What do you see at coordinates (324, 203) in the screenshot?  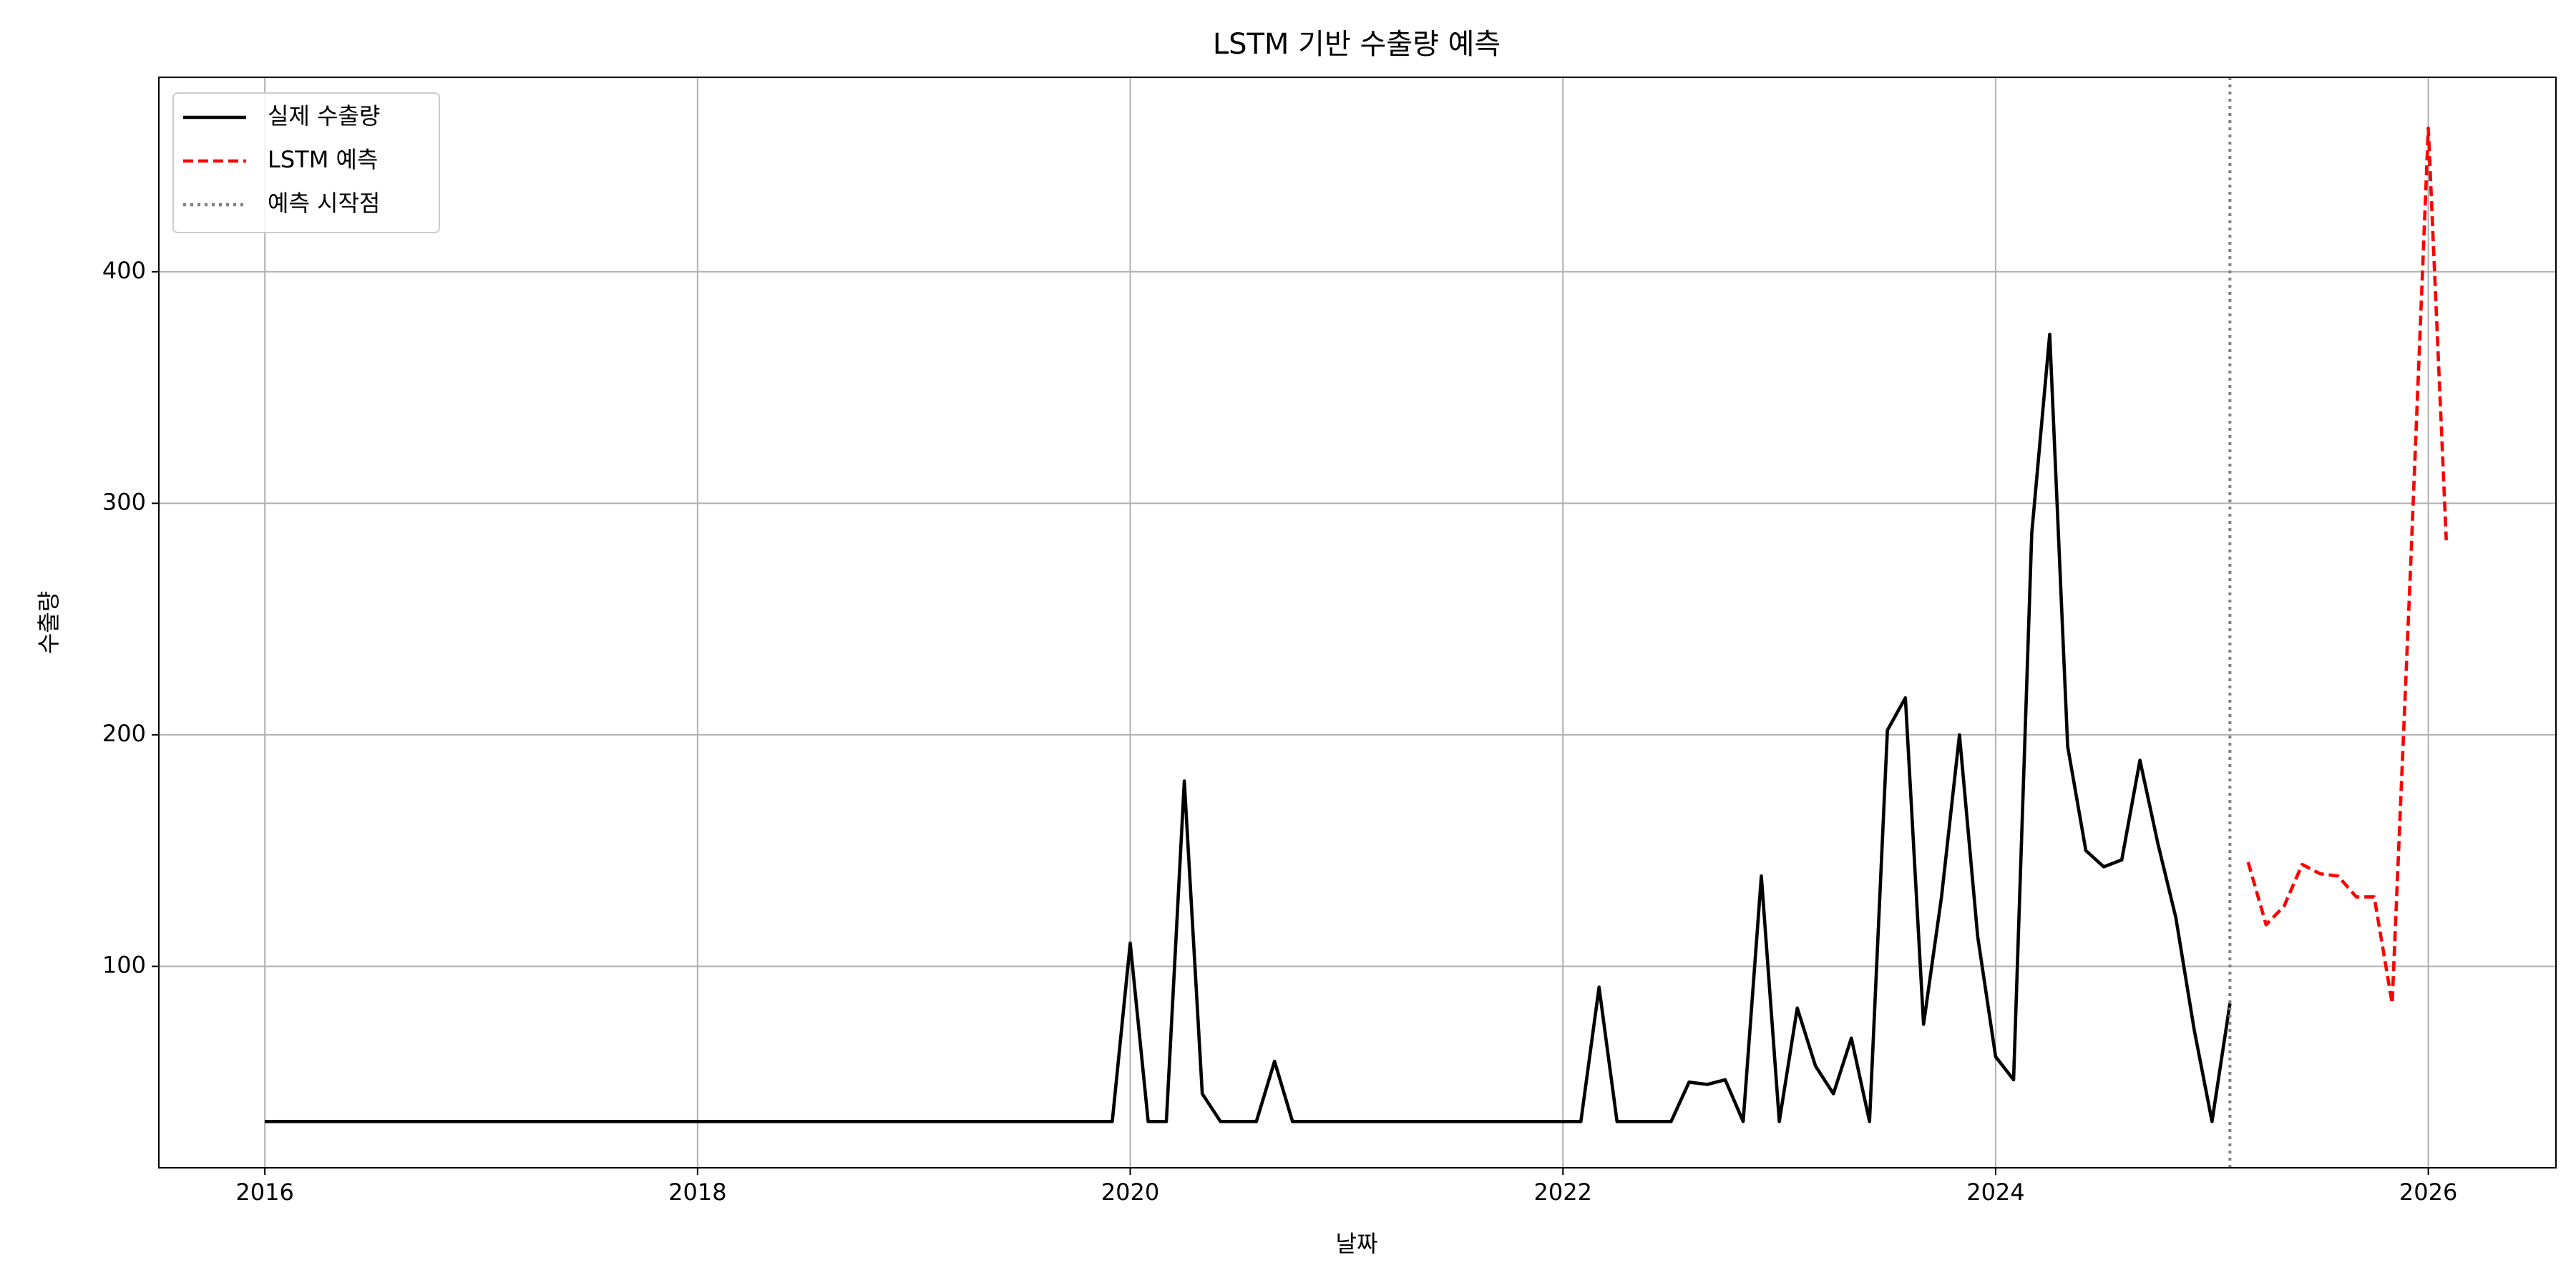 I see `legend-label: 예측 시작점` at bounding box center [324, 203].